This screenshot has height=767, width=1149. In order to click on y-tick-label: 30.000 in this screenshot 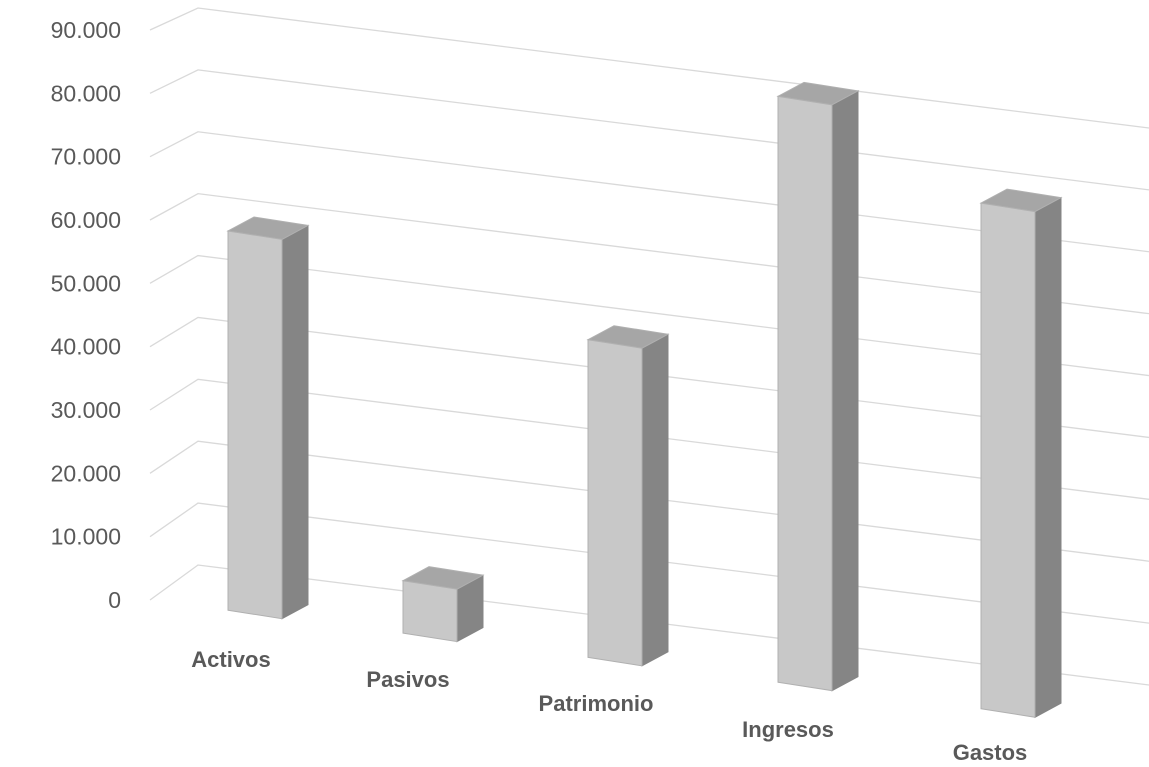, I will do `click(86, 410)`.